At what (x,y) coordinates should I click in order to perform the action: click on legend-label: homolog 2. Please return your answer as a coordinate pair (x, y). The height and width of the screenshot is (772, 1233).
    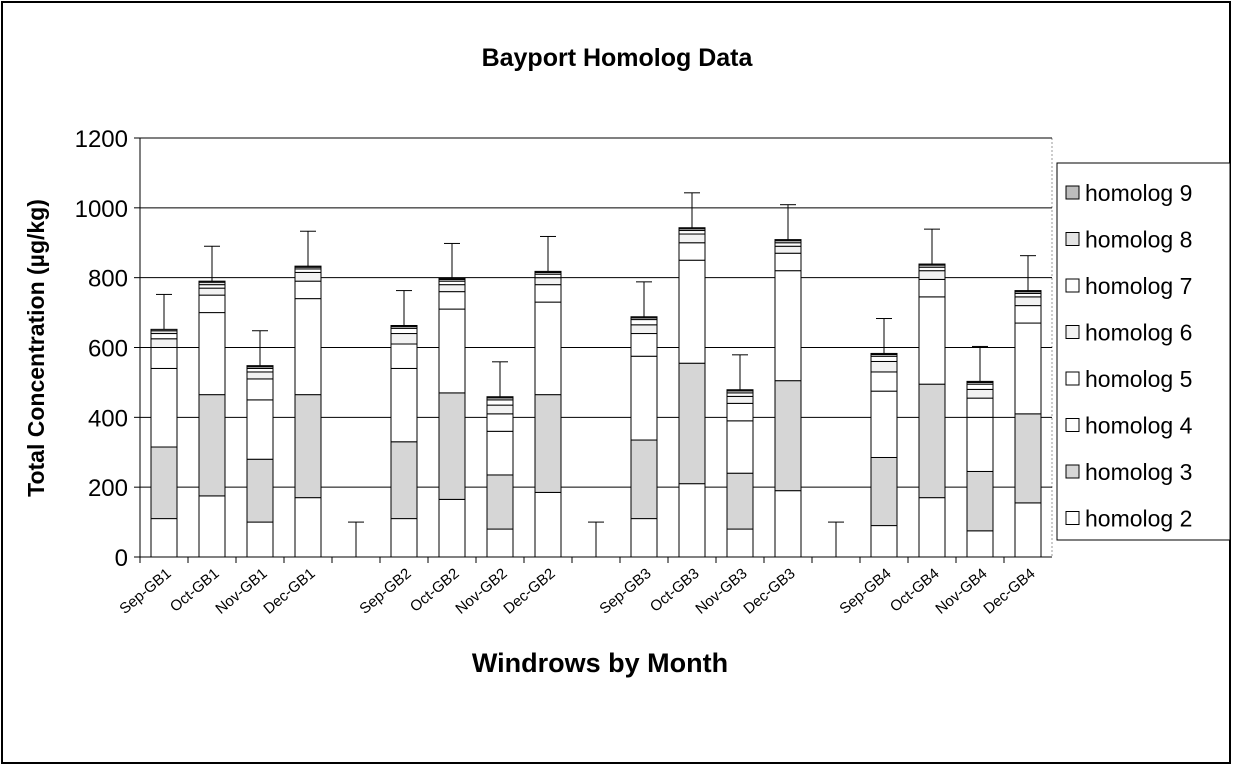
    Looking at the image, I should click on (1138, 519).